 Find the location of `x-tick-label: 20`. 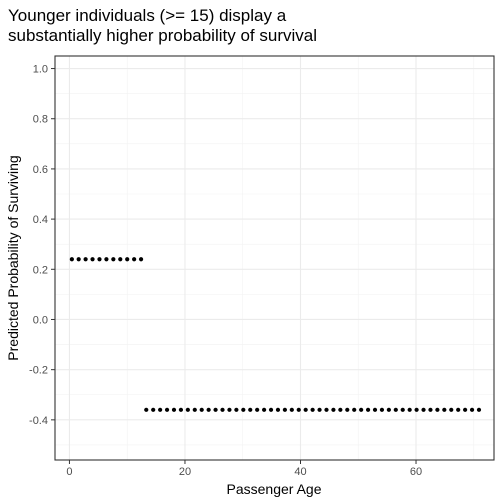

x-tick-label: 20 is located at coordinates (185, 472).